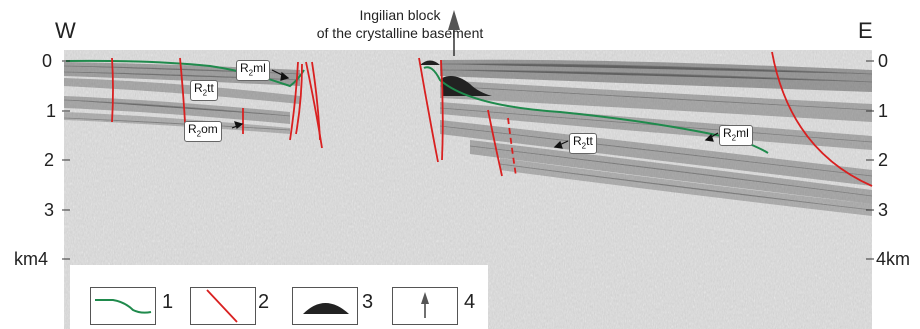  What do you see at coordinates (31, 259) in the screenshot?
I see `depth-left-4: km4` at bounding box center [31, 259].